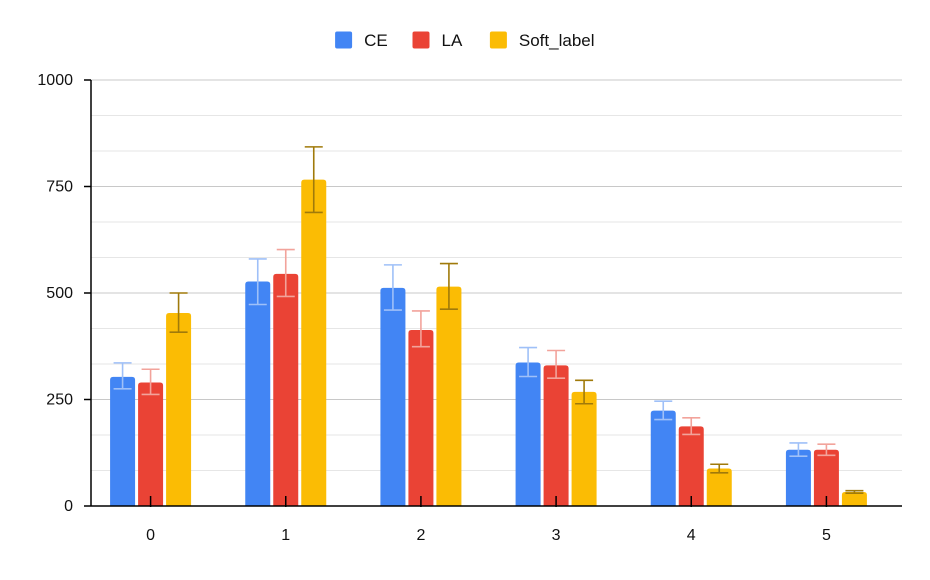 The width and height of the screenshot is (930, 580). Describe the element at coordinates (420, 535) in the screenshot. I see `x-tick-label: 2` at that location.